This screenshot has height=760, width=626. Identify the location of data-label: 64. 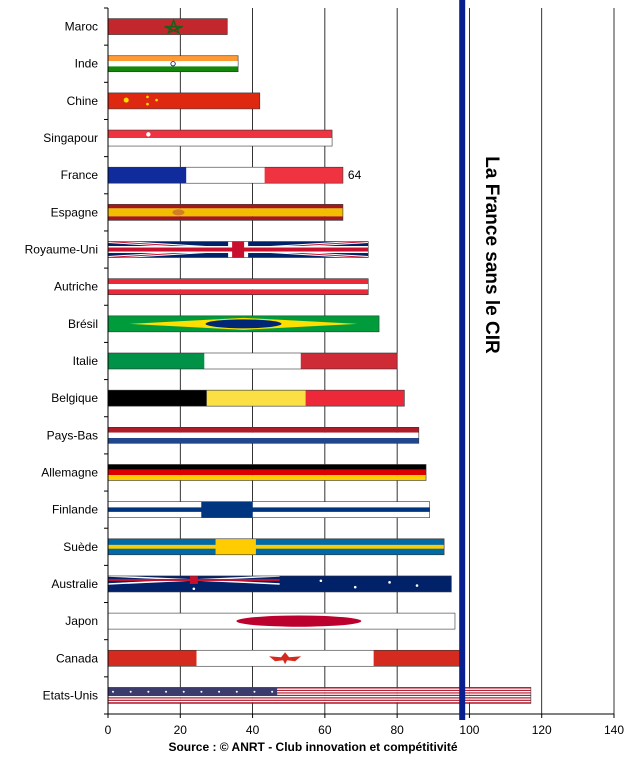
(355, 175).